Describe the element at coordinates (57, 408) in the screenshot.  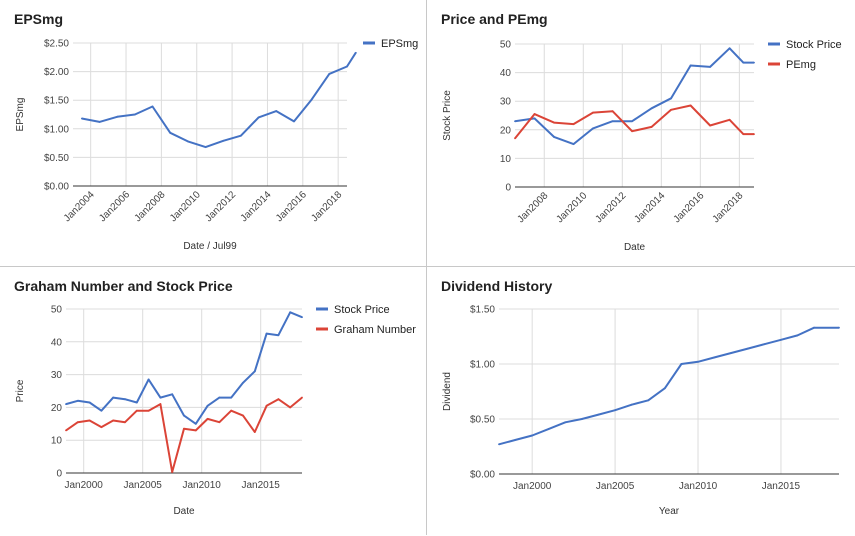
I see `y-tick-label: 20` at that location.